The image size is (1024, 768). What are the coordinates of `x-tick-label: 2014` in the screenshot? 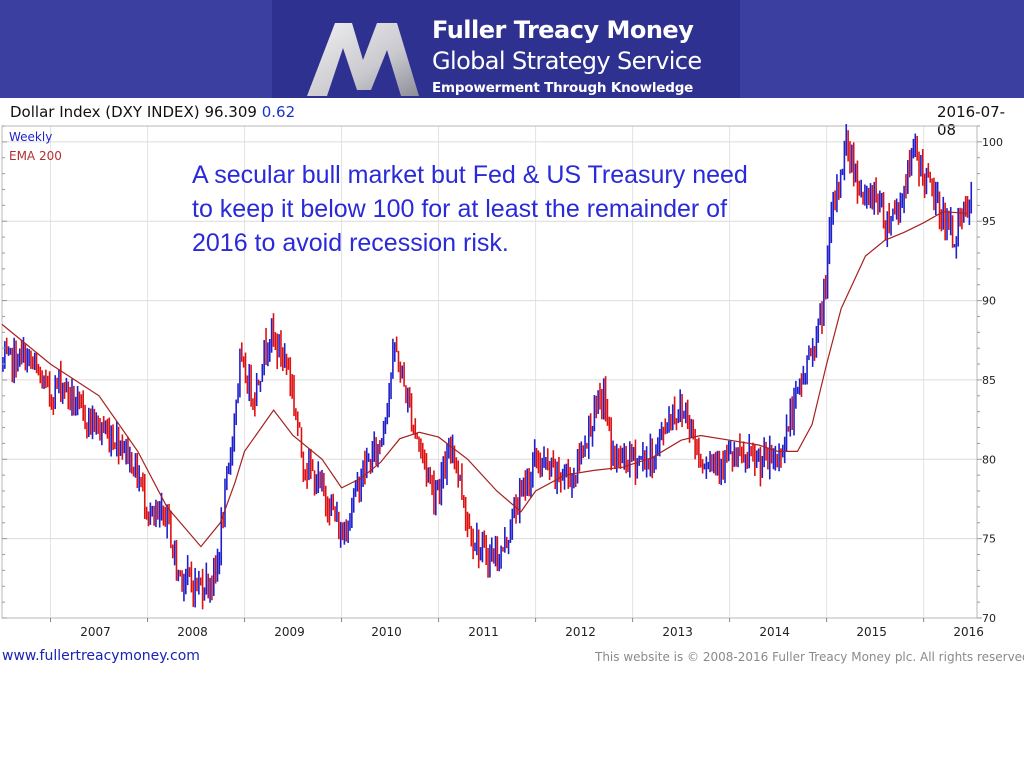 It's located at (774, 632).